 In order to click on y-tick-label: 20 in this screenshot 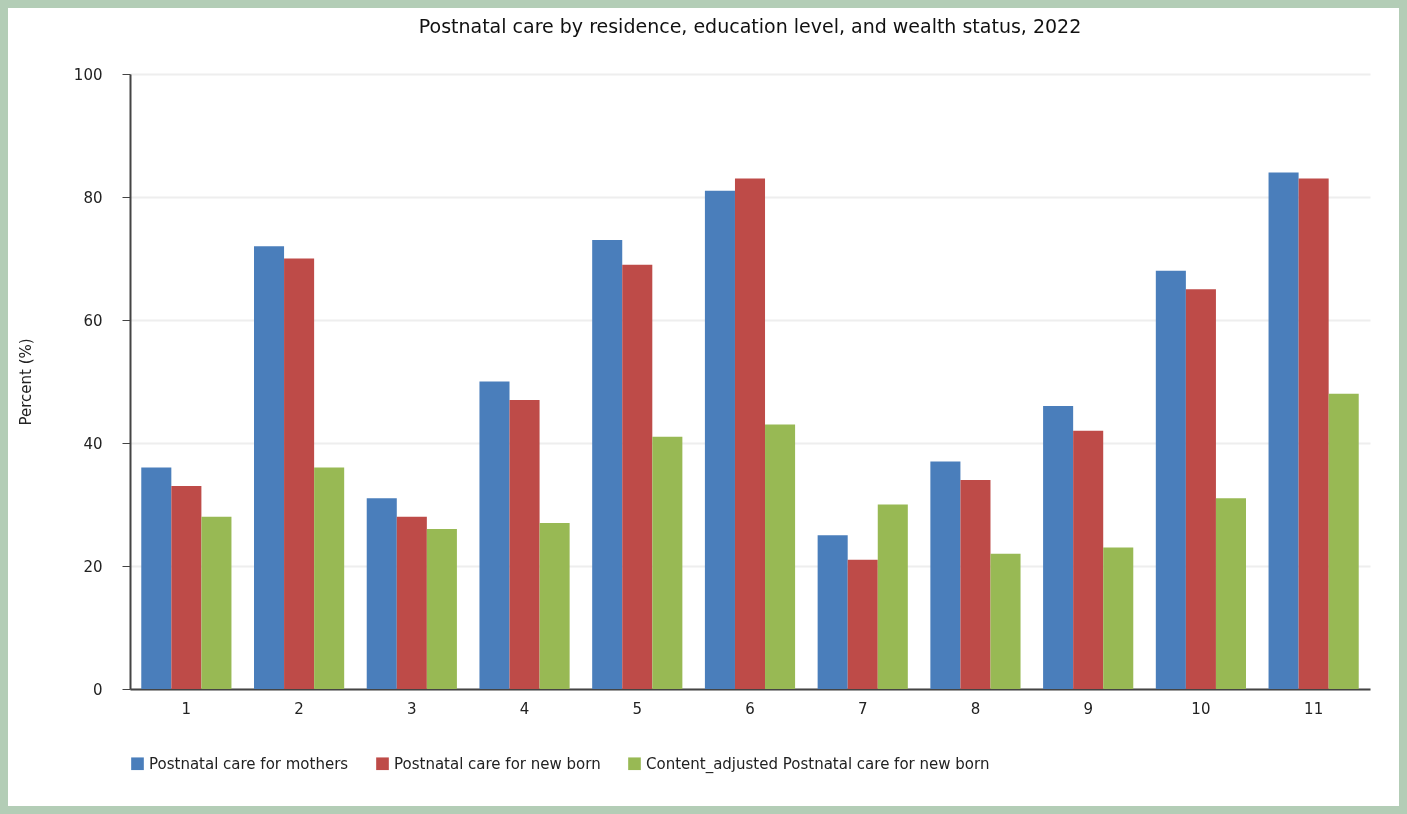, I will do `click(93, 566)`.